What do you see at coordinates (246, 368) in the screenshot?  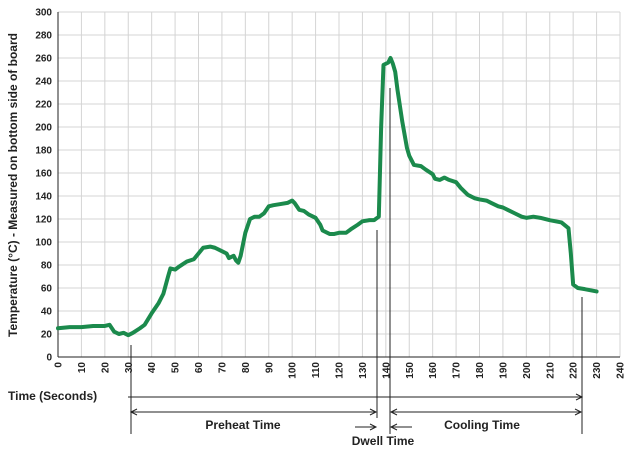 I see `x-tick-label: 80` at bounding box center [246, 368].